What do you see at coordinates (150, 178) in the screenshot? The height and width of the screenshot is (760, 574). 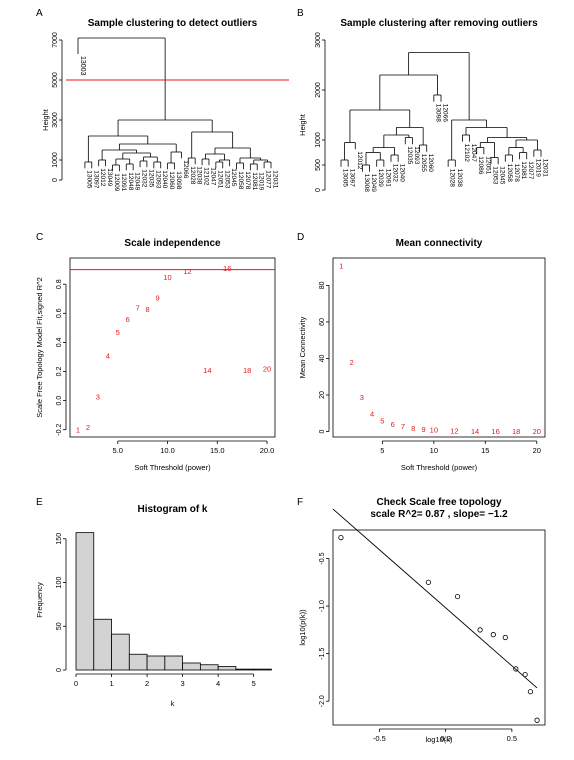 I see `leaf-label: 12035` at bounding box center [150, 178].